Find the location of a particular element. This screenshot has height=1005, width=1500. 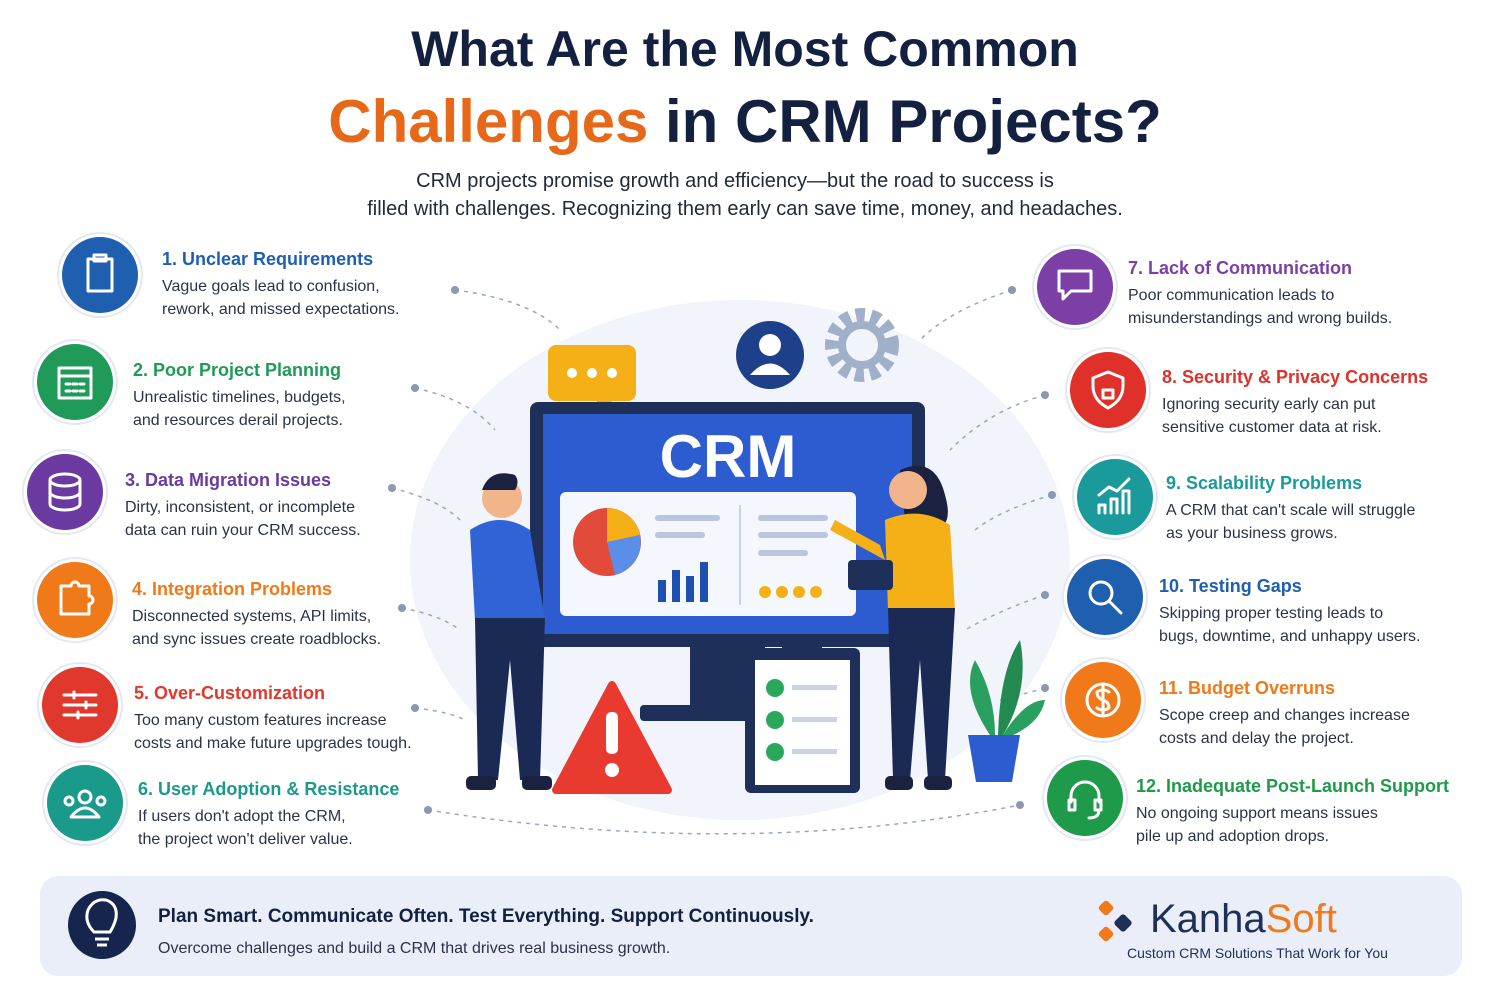

challenge-desc: No ongoing support means issues is located at coordinates (1257, 813).